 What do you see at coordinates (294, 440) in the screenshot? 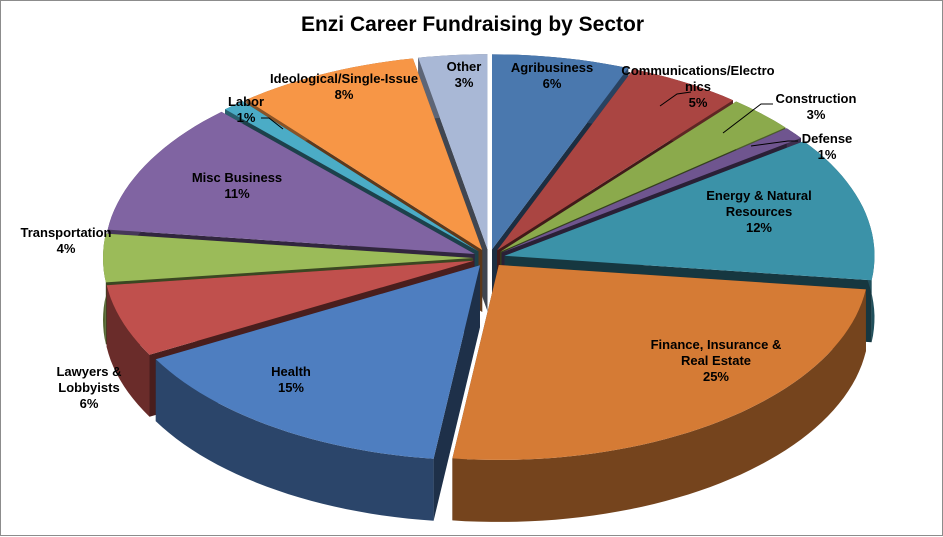
I see `slice-side-health` at bounding box center [294, 440].